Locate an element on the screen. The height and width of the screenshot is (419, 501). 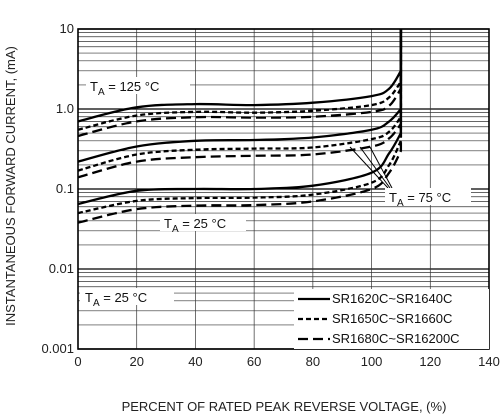
y-tick-label: 1.0 is located at coordinates (65, 108).